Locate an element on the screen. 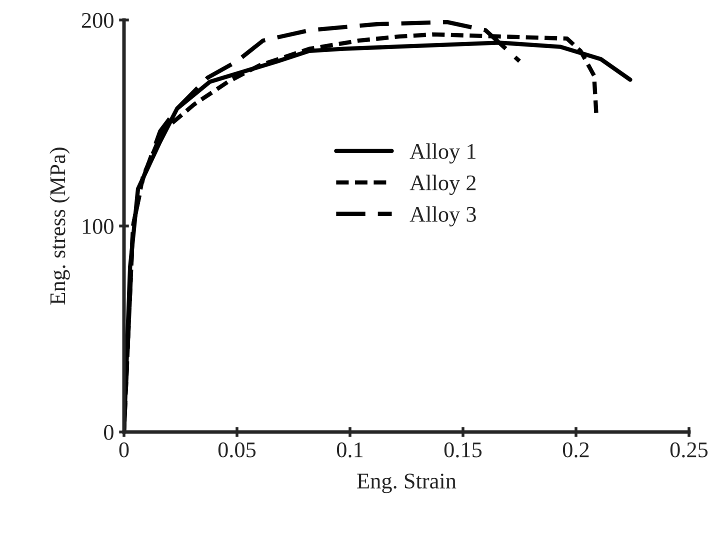  x-tick-label: 0.25 is located at coordinates (689, 450).